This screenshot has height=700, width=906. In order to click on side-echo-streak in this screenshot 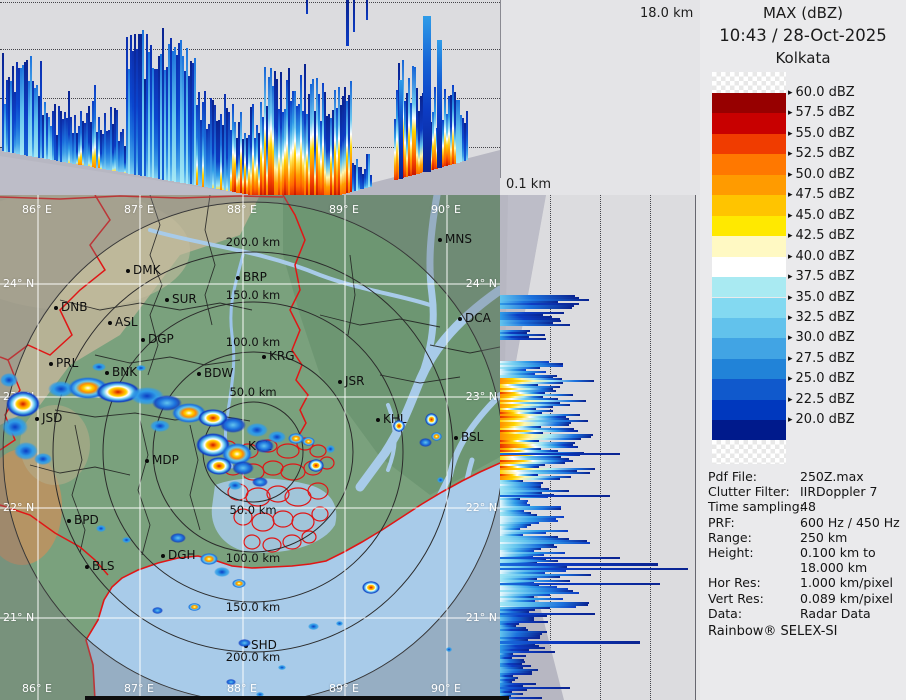, I will do `click(579, 564)`.